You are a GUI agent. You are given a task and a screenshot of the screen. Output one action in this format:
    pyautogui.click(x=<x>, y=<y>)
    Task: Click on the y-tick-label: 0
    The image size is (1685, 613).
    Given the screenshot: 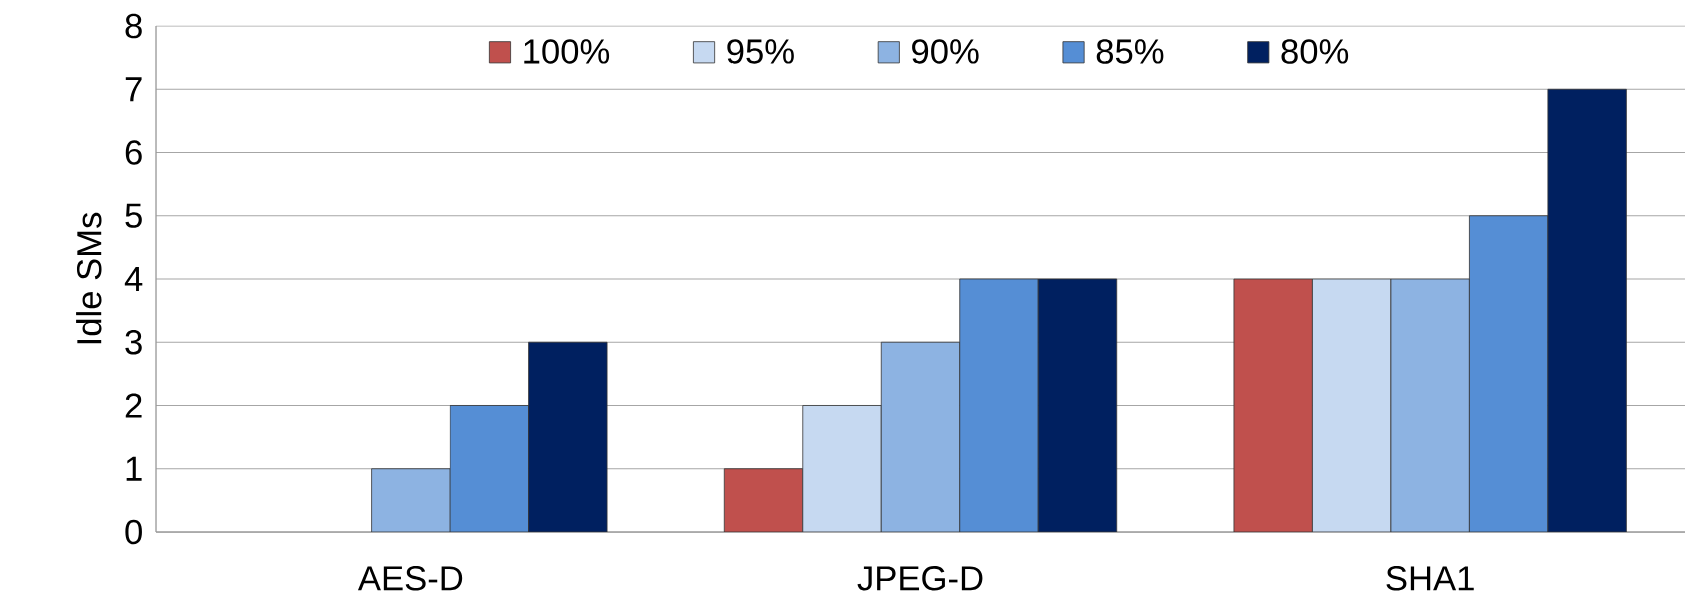 What is the action you would take?
    pyautogui.click(x=133, y=532)
    